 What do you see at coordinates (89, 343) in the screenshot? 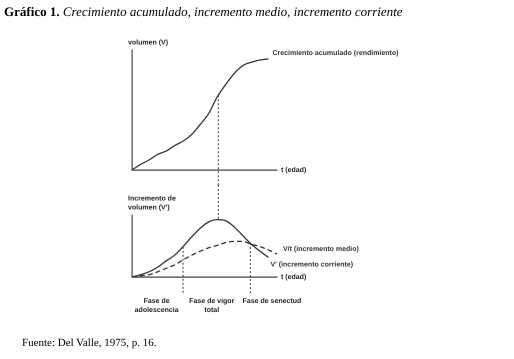
I see `source-note: Fuente: Del Valle, 1975, p. 16.` at bounding box center [89, 343].